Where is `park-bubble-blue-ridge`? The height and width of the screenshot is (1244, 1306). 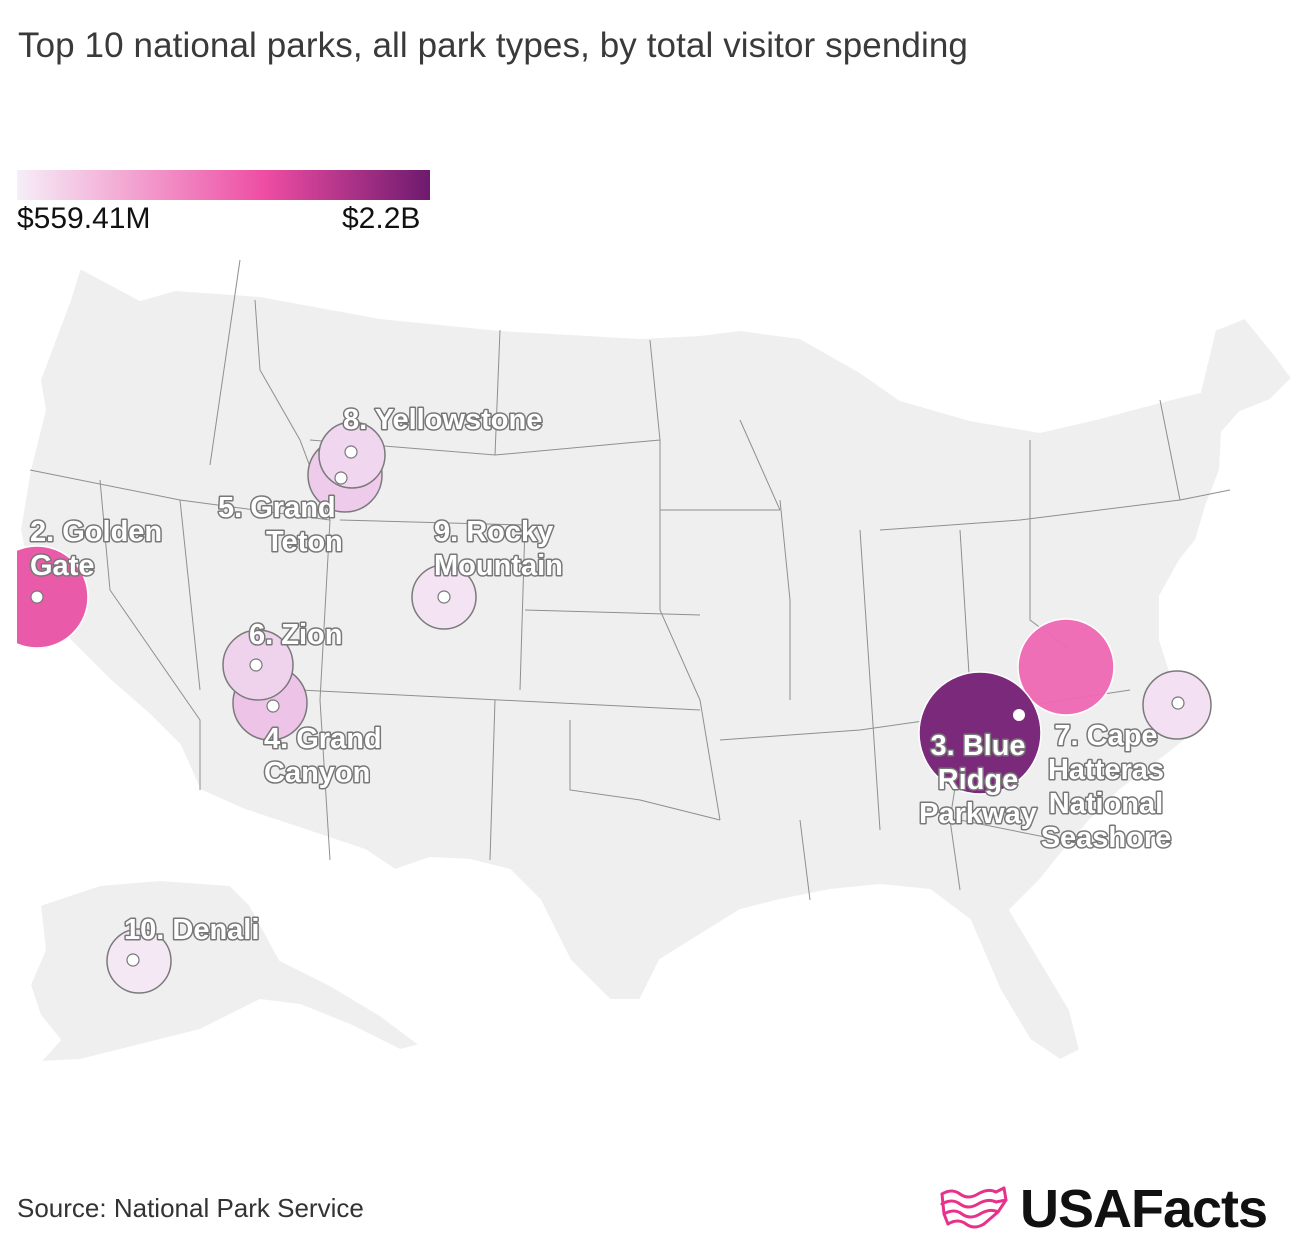
park-bubble-blue-ridge is located at coordinates (980, 733).